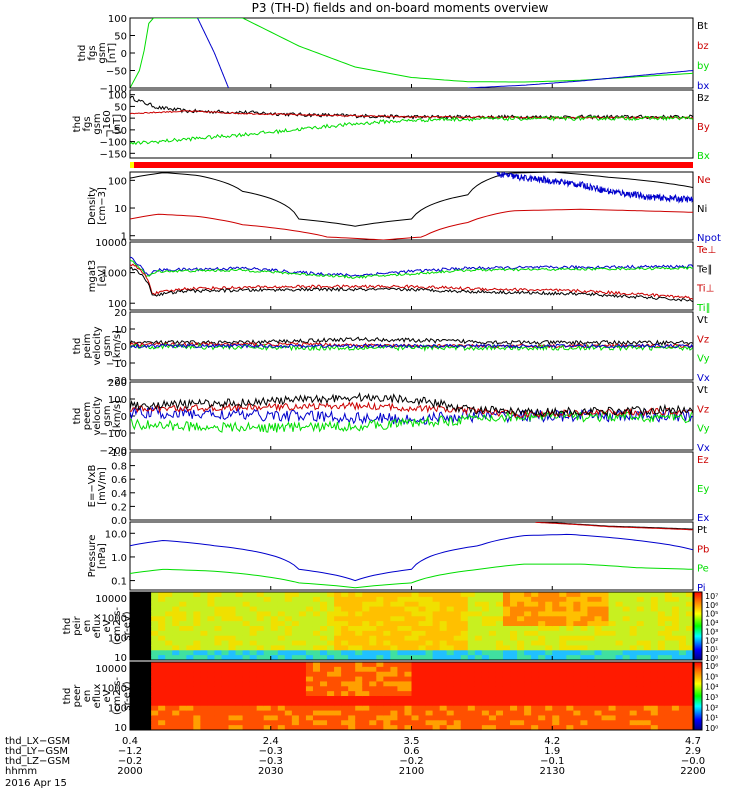 This screenshot has height=800, width=750. I want to click on series-Pb, so click(614, 526).